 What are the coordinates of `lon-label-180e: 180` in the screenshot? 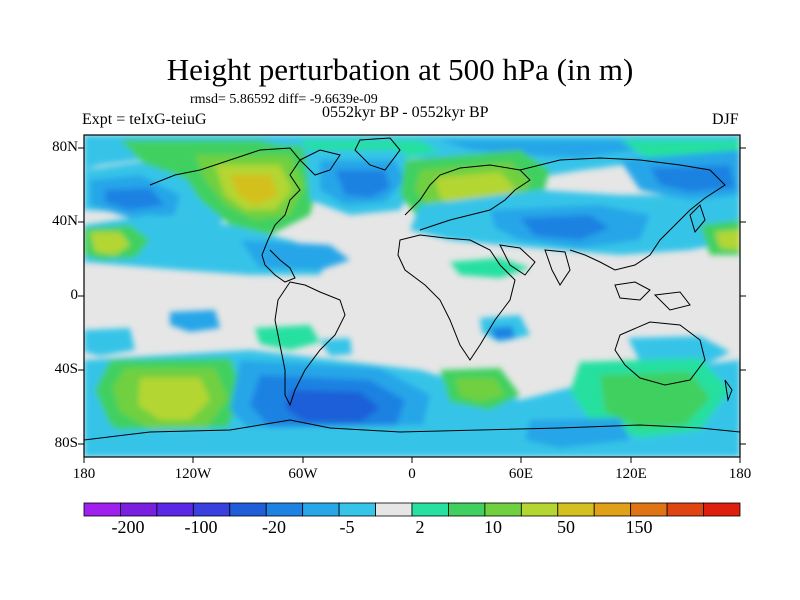 It's located at (740, 474).